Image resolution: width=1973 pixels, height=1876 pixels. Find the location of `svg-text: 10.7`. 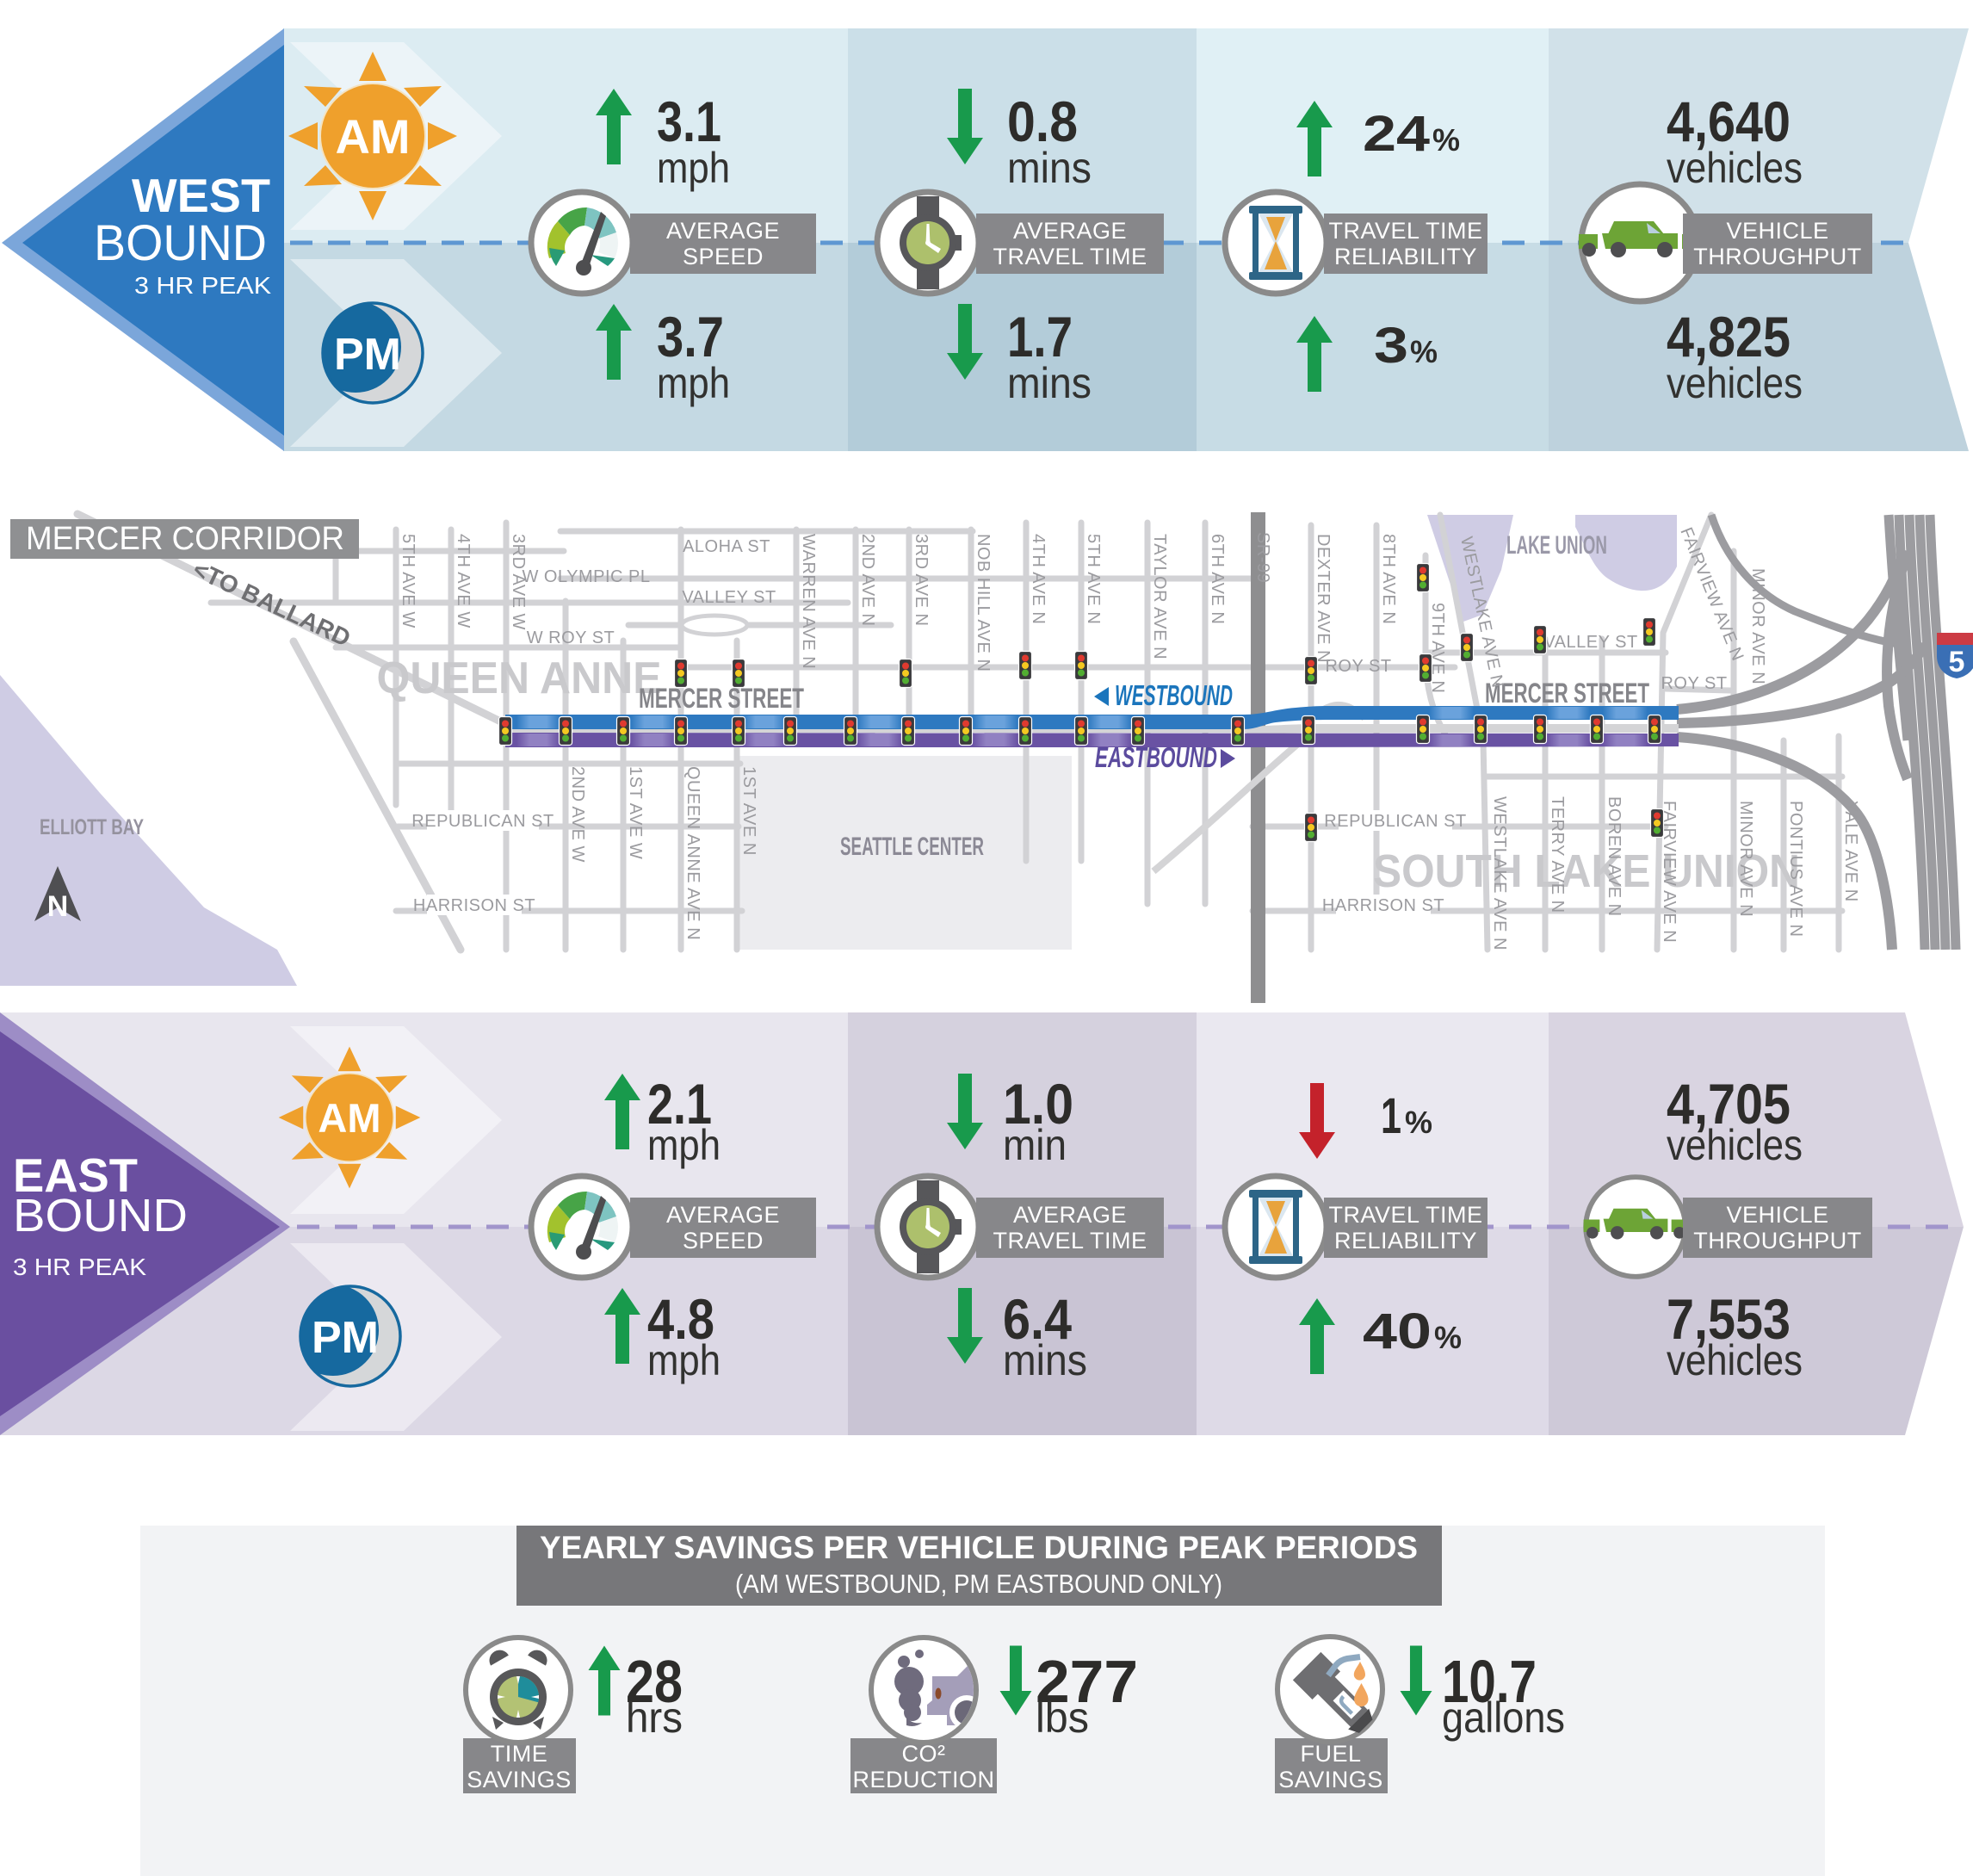

svg-text: 10.7 is located at coordinates (1489, 1681).